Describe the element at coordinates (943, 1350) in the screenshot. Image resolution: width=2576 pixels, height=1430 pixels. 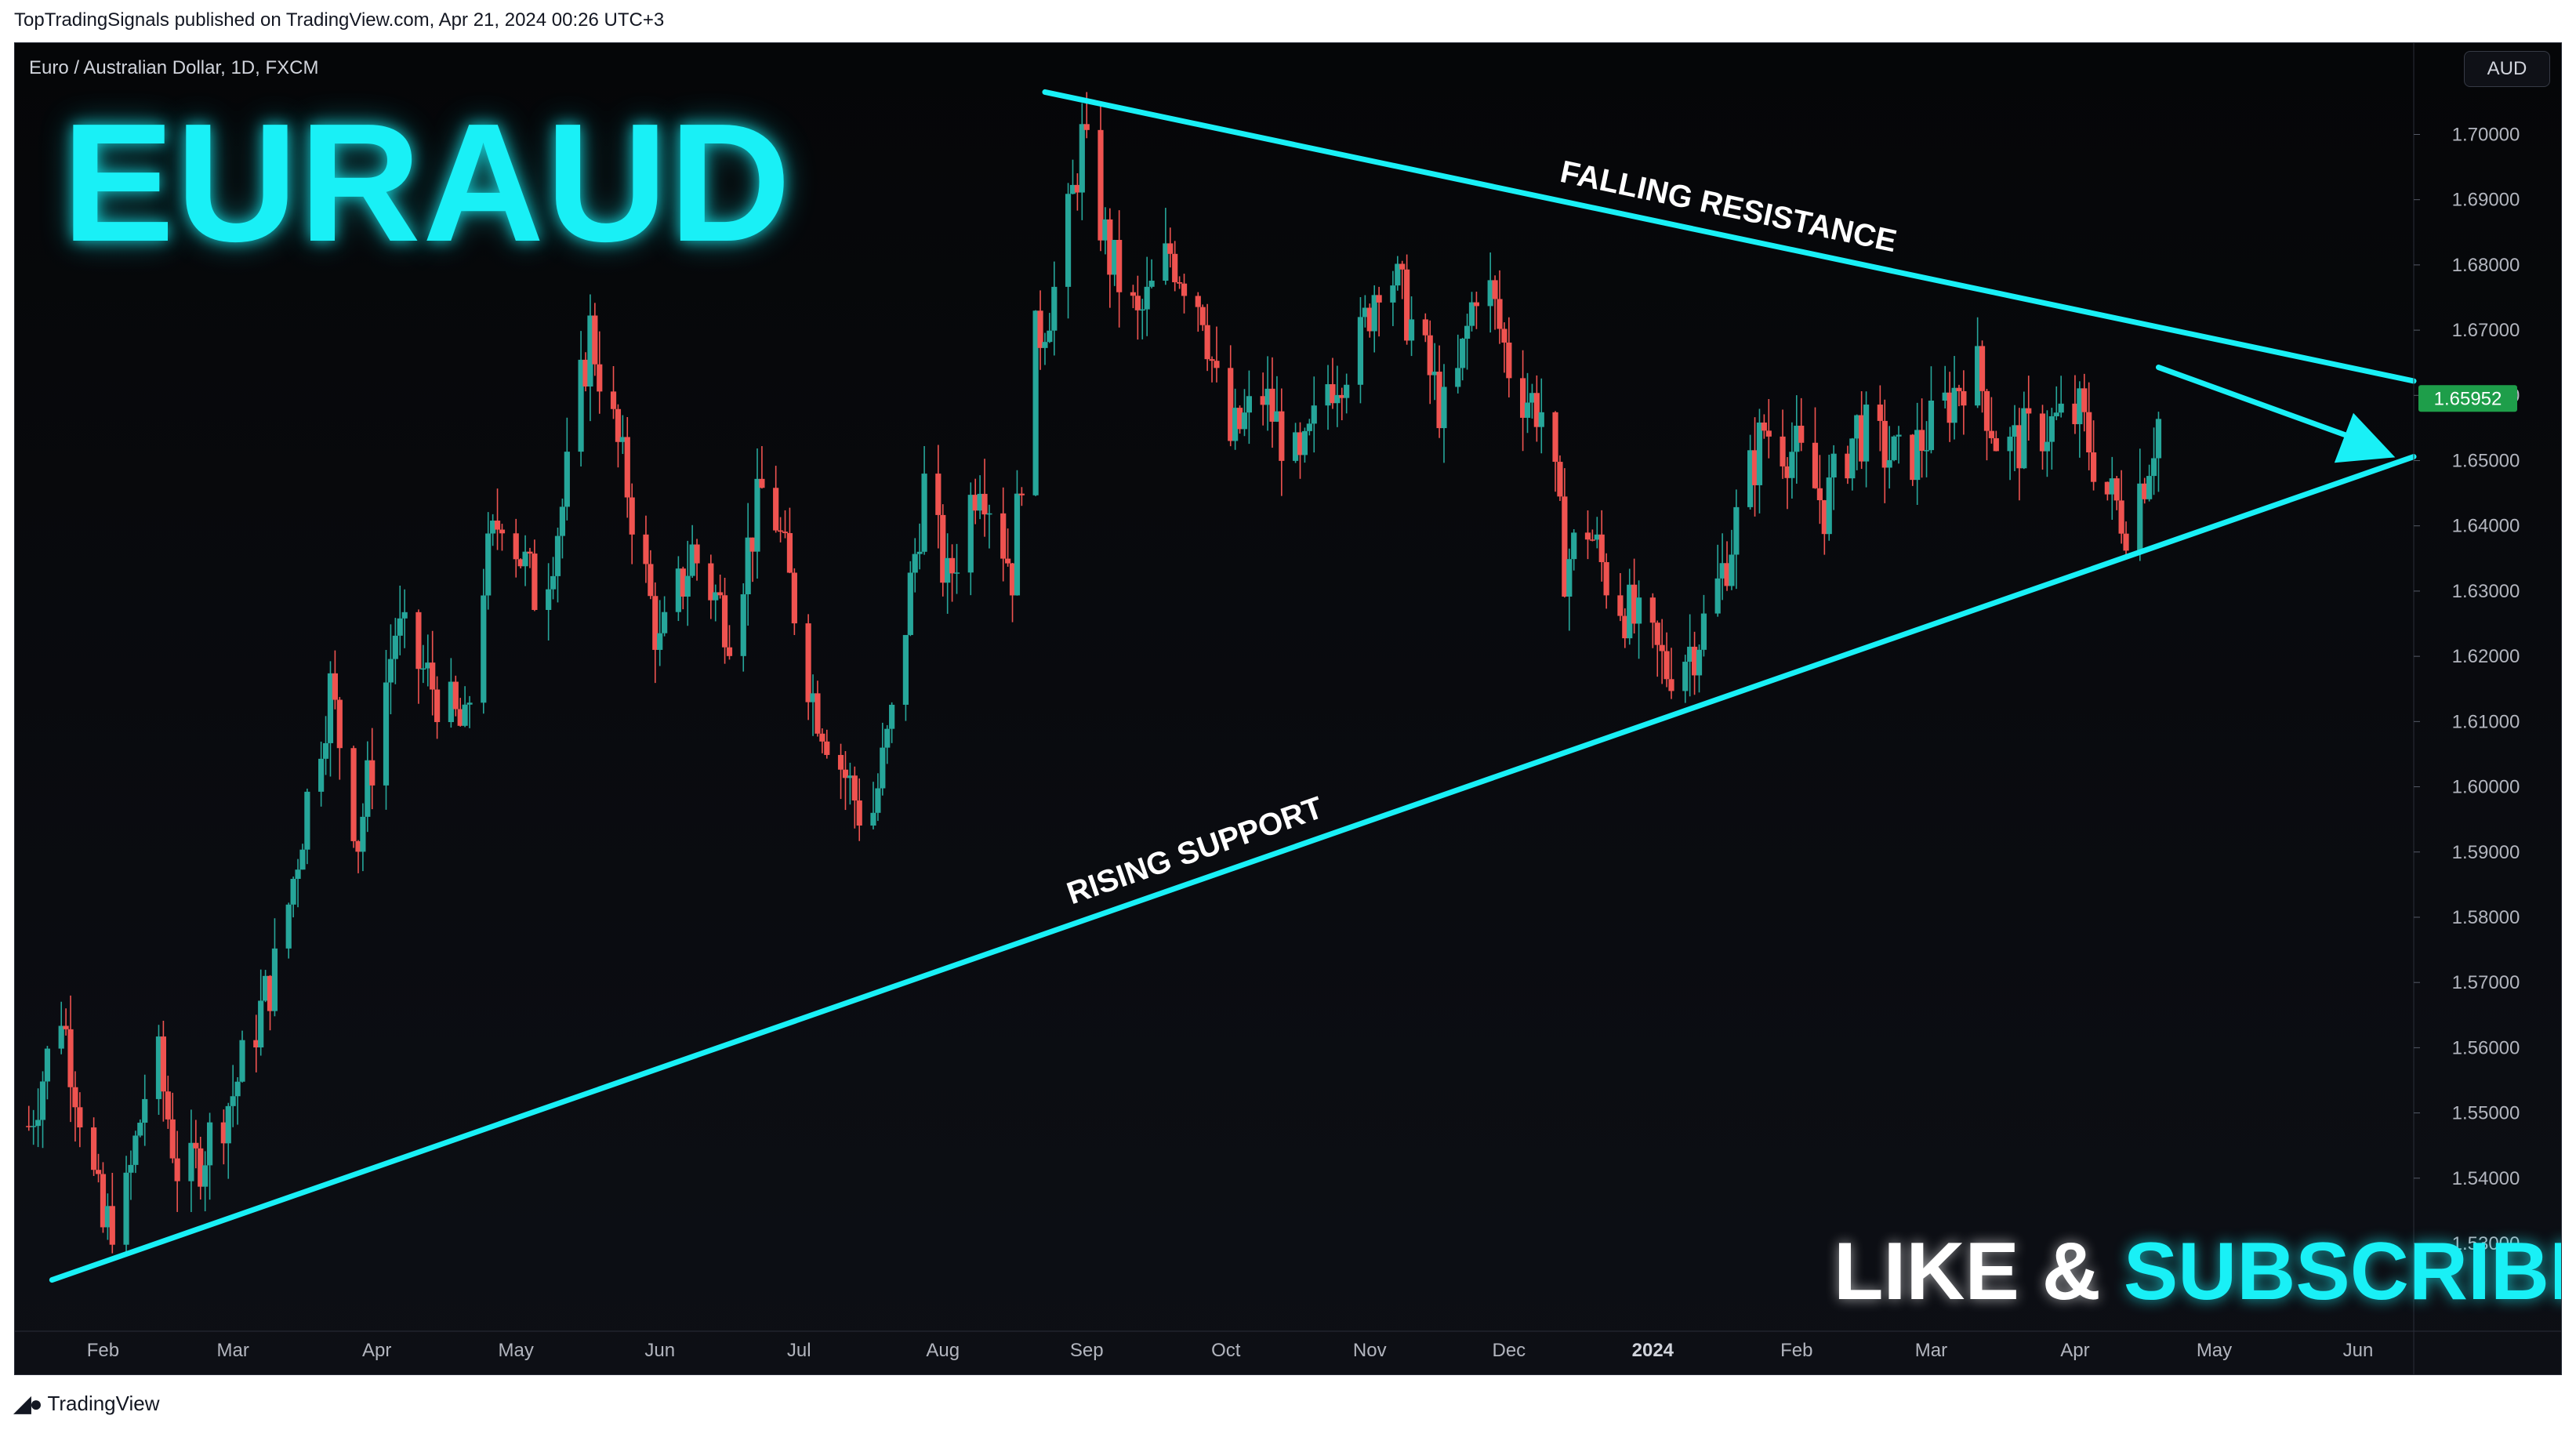
I see `x-tick-label: Aug` at that location.